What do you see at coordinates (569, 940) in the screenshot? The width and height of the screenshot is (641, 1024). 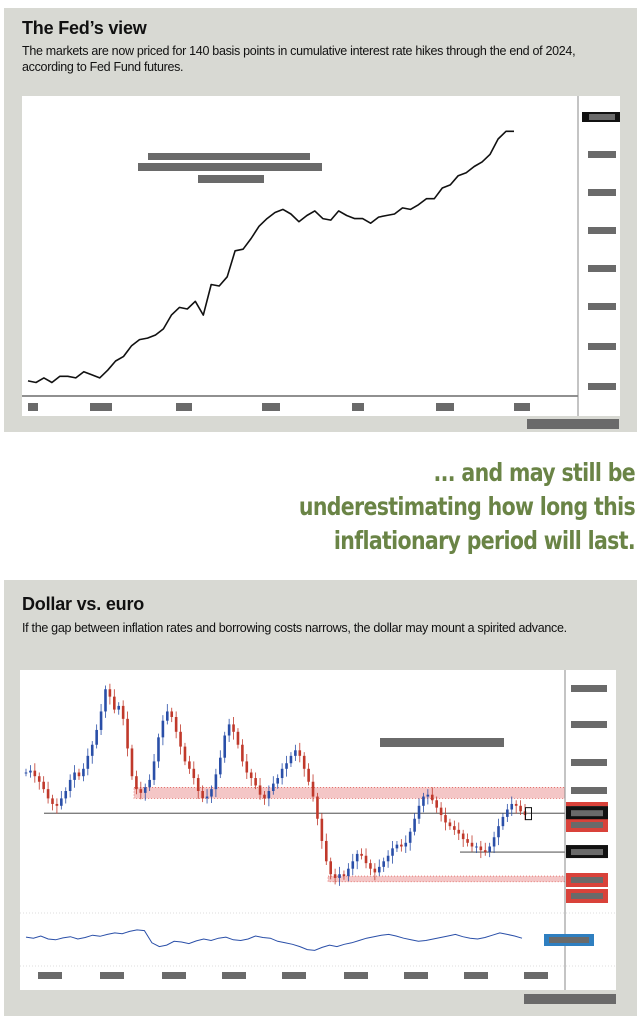 I see `oscillator-label-redacted` at bounding box center [569, 940].